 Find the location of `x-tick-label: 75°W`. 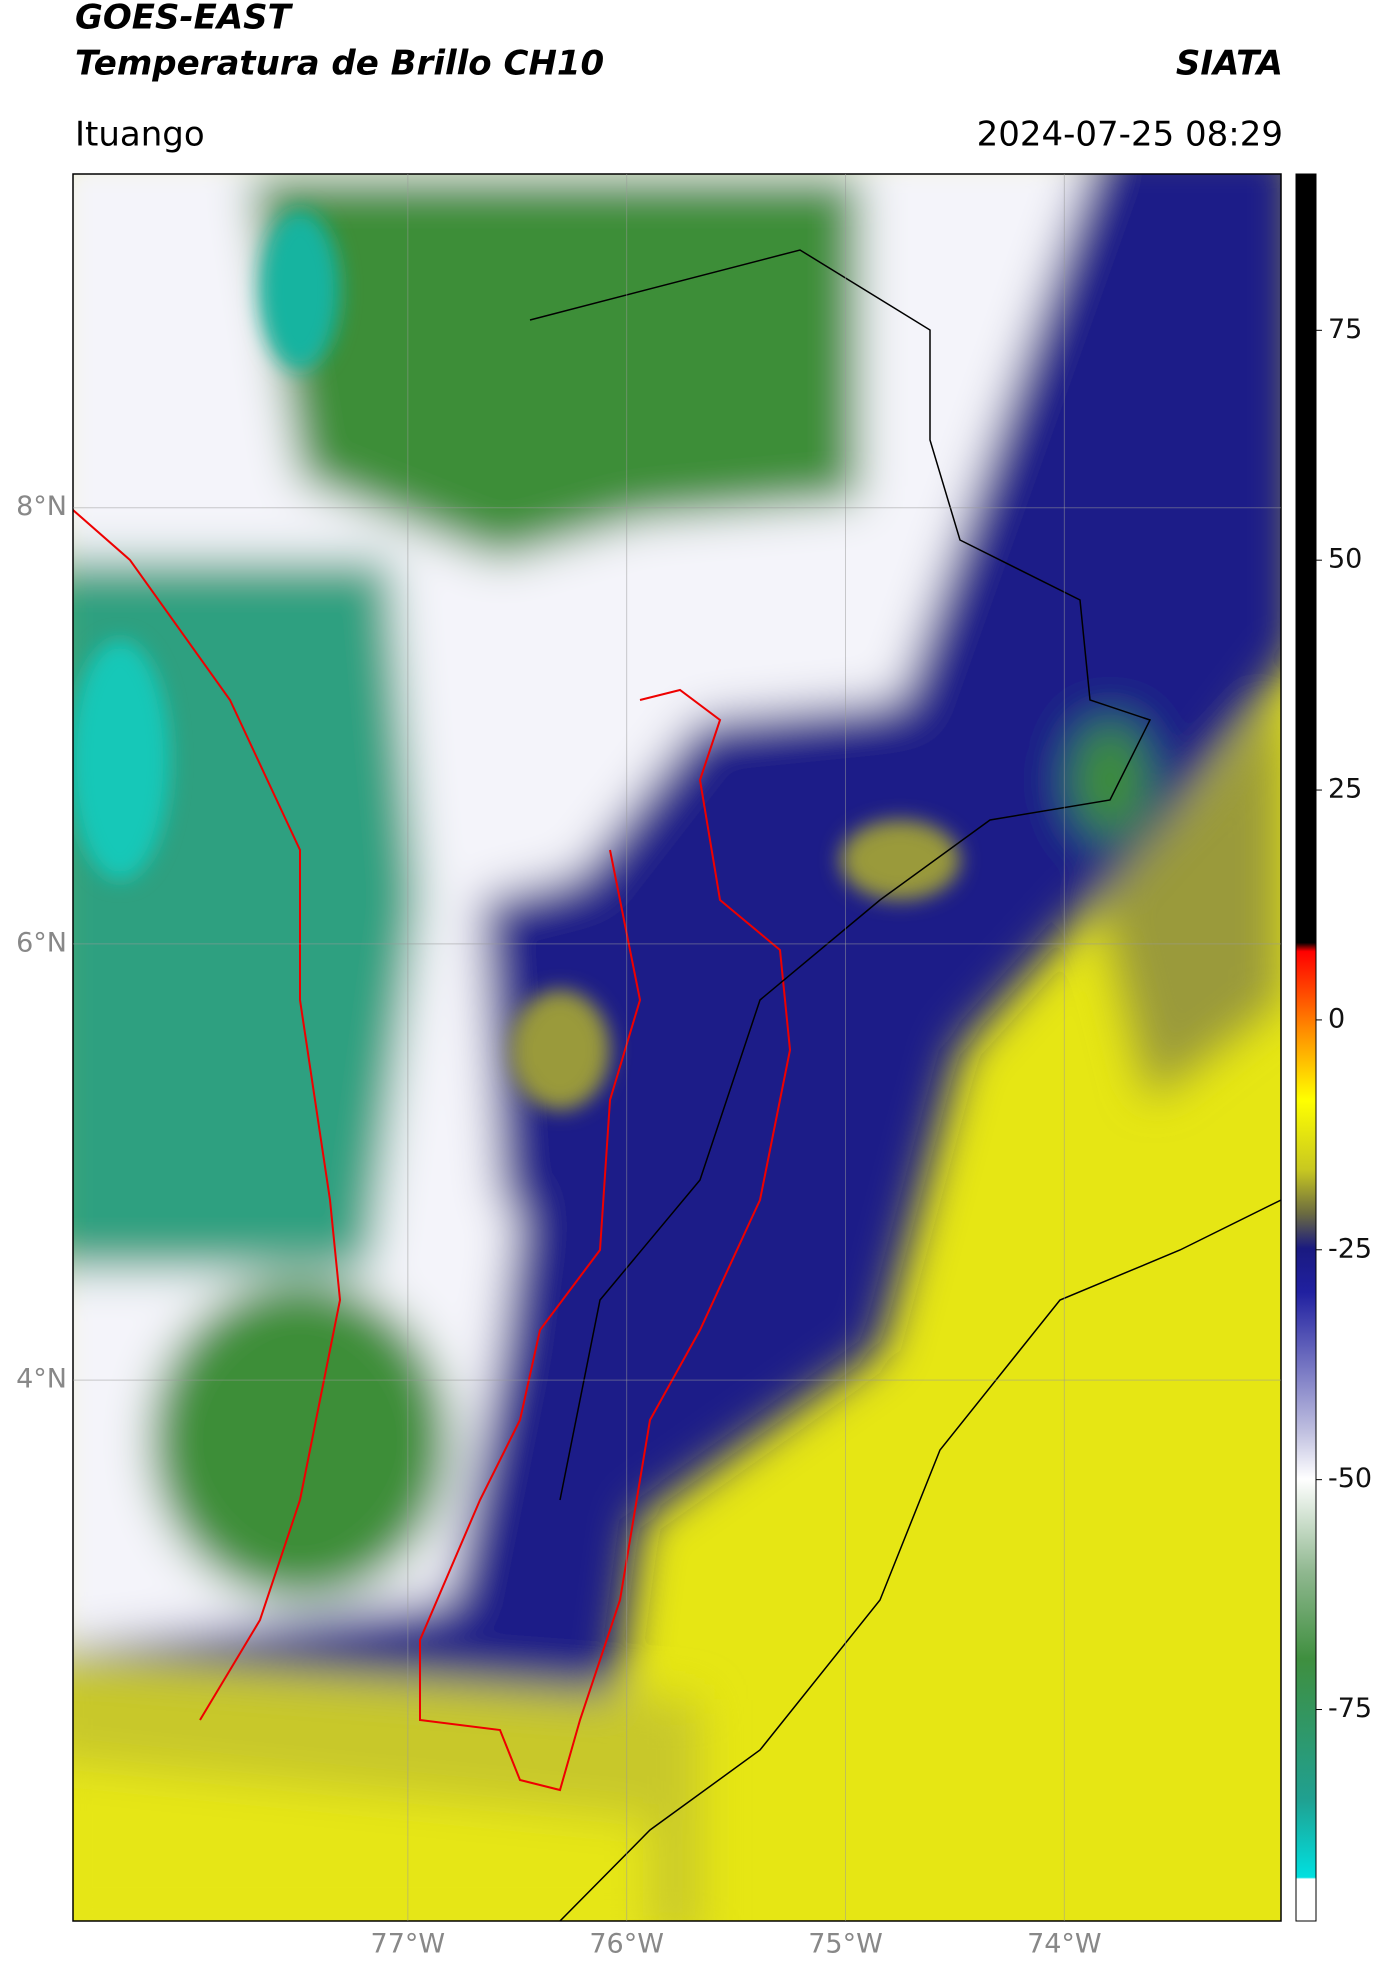

x-tick-label: 75°W is located at coordinates (845, 1944).